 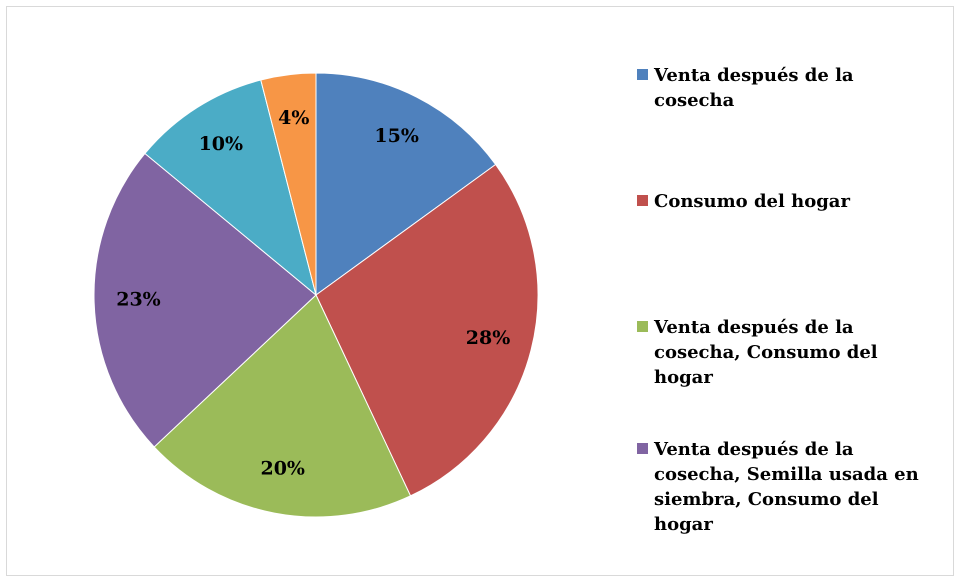 I want to click on data-label: 15%, so click(x=396, y=136).